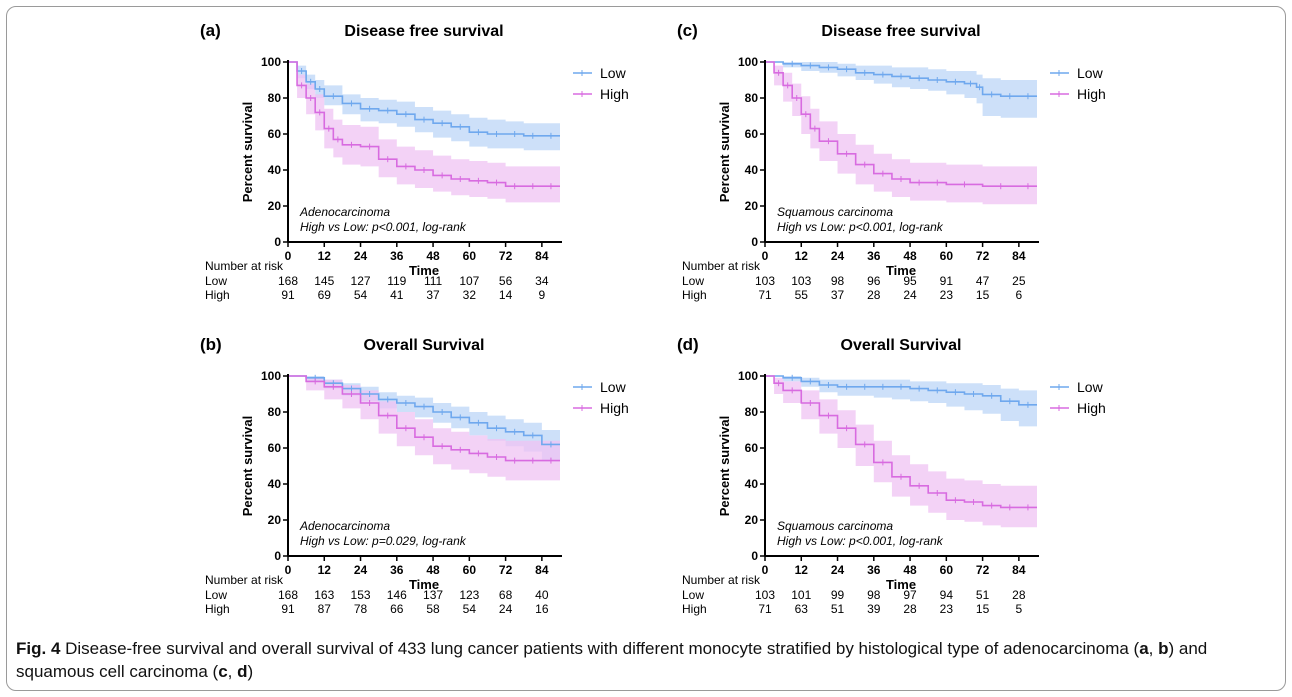 Image resolution: width=1292 pixels, height=697 pixels. Describe the element at coordinates (687, 30) in the screenshot. I see `panel-label: (c)` at that location.